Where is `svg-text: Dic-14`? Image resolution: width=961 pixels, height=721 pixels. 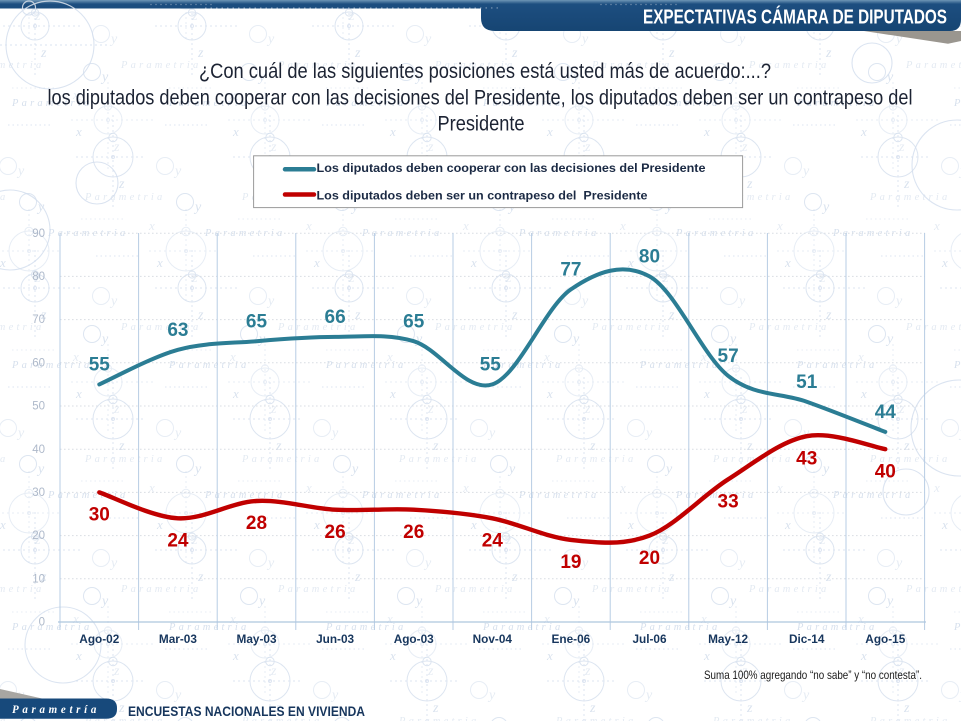
svg-text: Dic-14 is located at coordinates (807, 639).